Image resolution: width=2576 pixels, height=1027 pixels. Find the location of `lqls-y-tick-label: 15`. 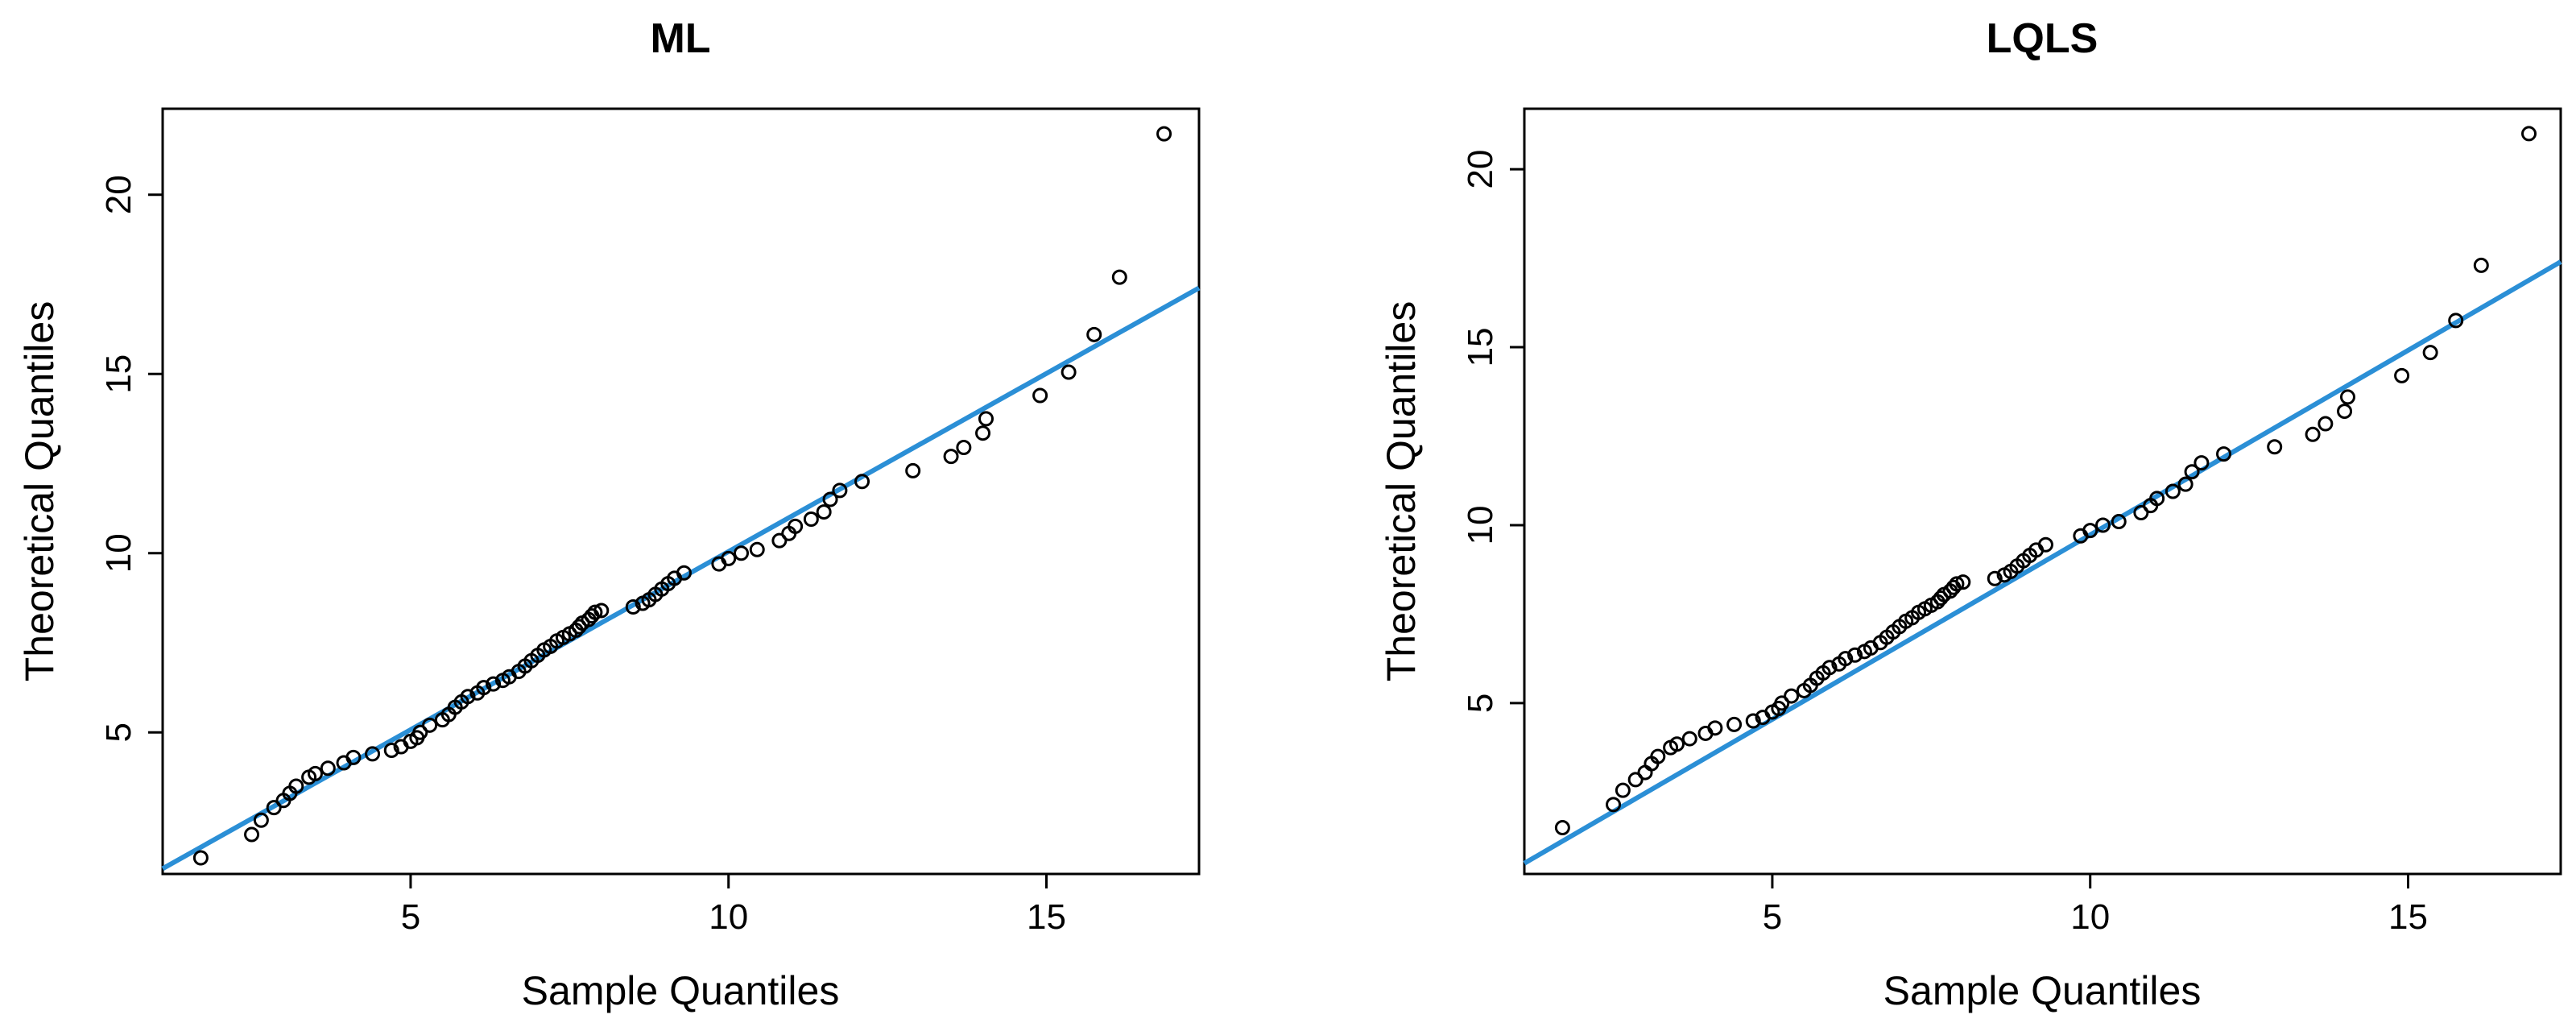

lqls-y-tick-label: 15 is located at coordinates (1481, 347).